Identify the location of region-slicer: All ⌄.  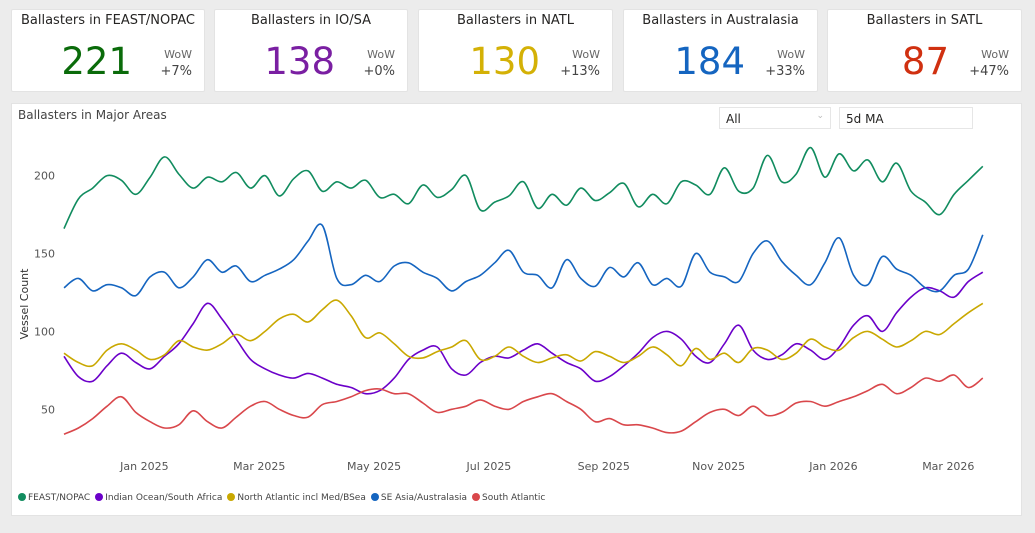
(775, 118).